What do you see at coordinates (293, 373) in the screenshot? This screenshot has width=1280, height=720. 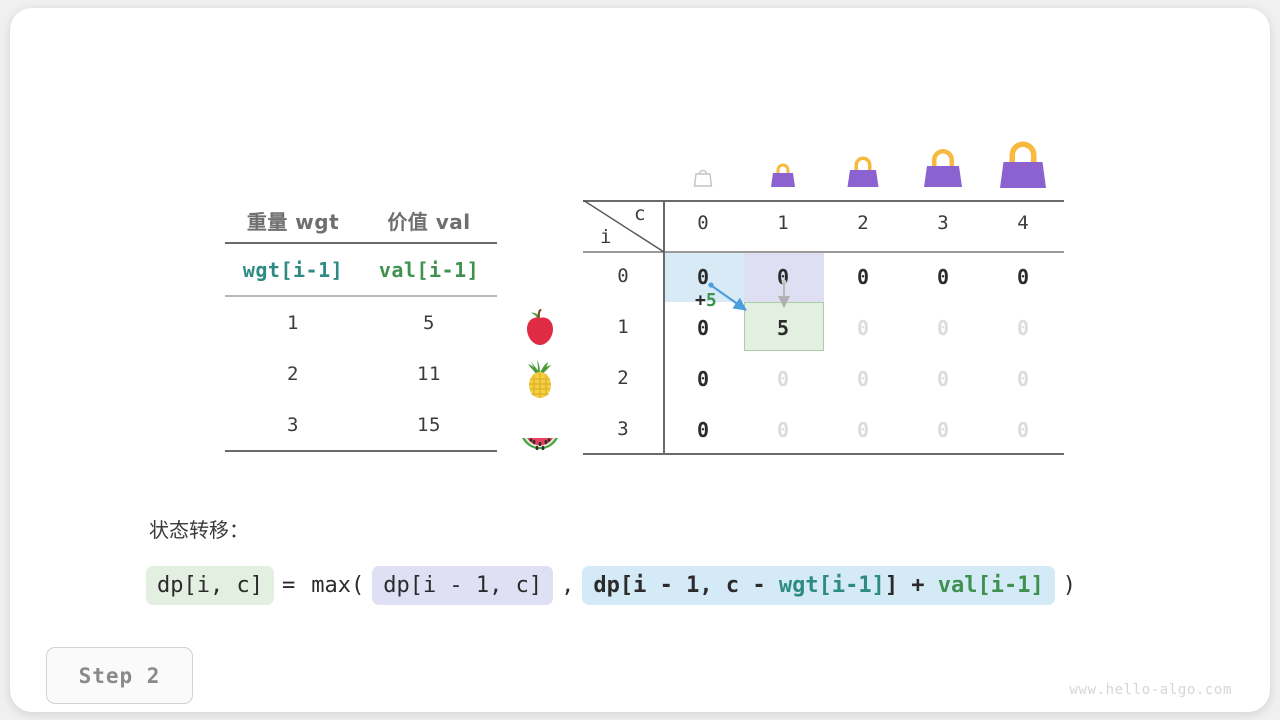 I see `item-2-weight: 2` at bounding box center [293, 373].